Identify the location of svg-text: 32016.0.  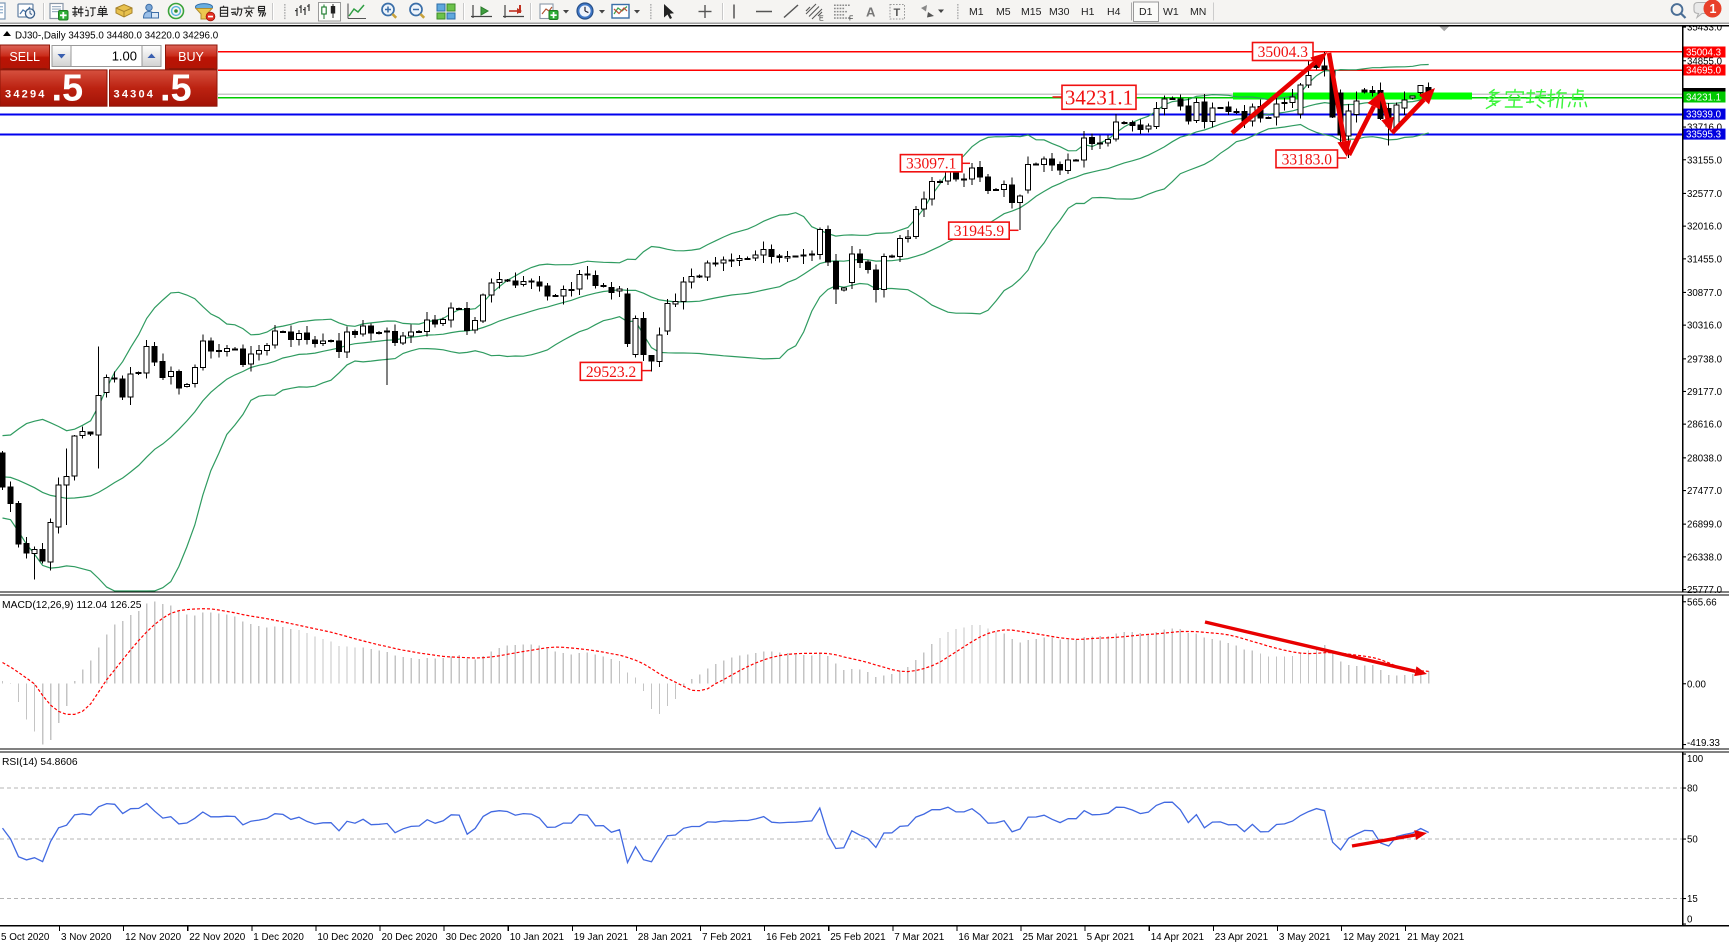
(1705, 227).